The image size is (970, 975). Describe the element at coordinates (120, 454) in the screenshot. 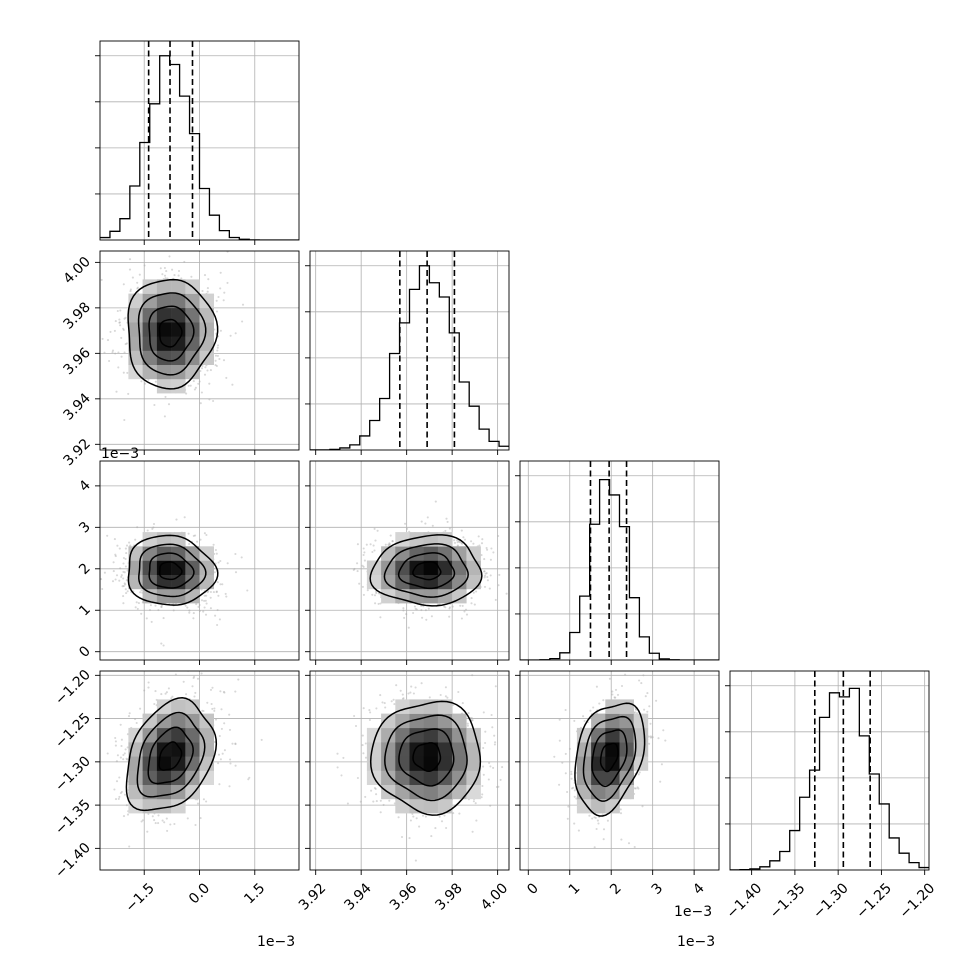

I see `y-offset-label: 1e−3` at that location.